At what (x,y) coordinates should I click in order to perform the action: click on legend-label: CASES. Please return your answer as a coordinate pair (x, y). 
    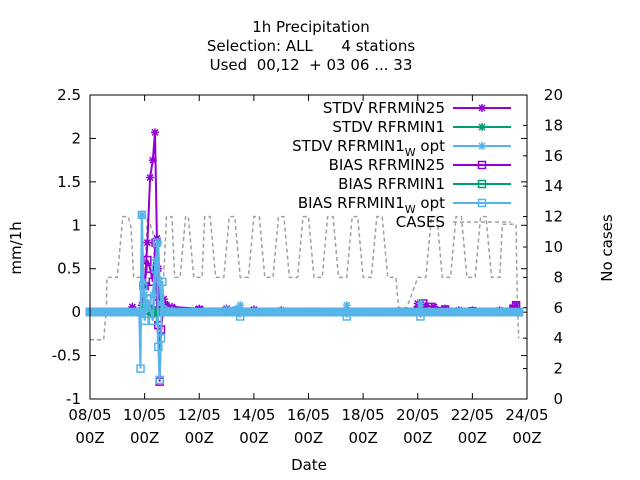
    Looking at the image, I should click on (420, 222).